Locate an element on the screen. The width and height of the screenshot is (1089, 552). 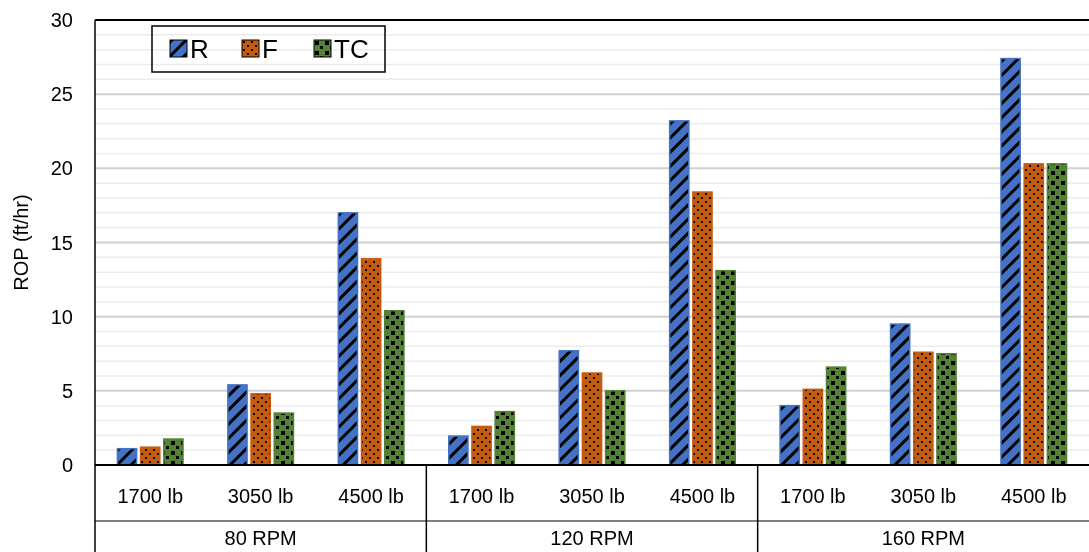
y-tick-label: 5 is located at coordinates (67, 390).